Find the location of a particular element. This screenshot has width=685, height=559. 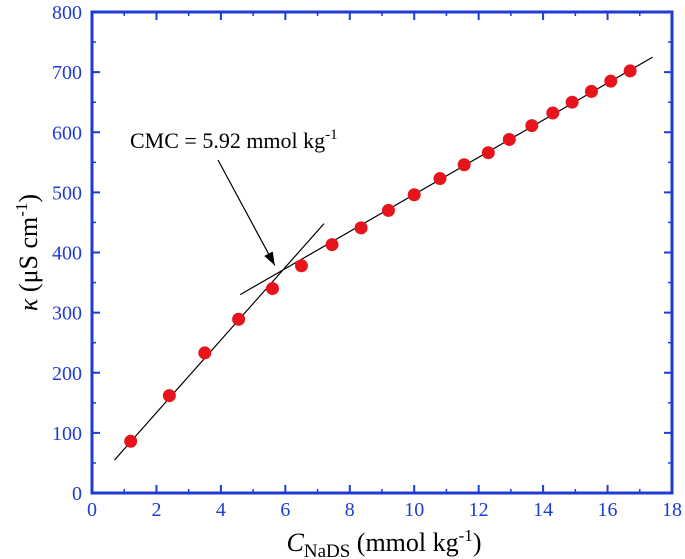

fit-line is located at coordinates (219, 342).